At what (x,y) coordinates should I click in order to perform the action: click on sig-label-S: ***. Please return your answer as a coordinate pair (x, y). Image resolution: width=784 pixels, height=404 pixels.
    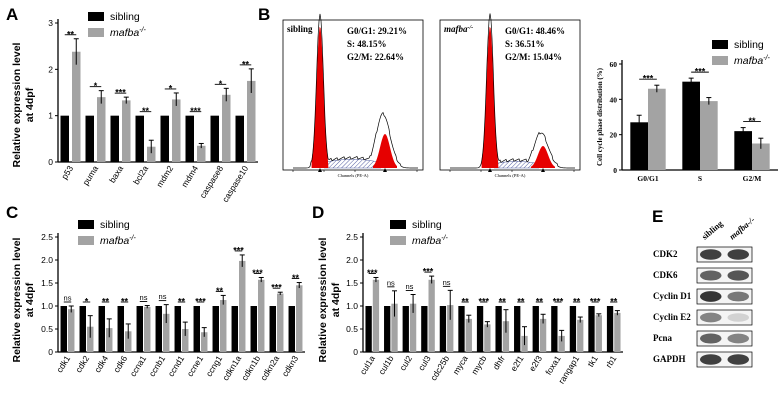
    Looking at the image, I should click on (700, 72).